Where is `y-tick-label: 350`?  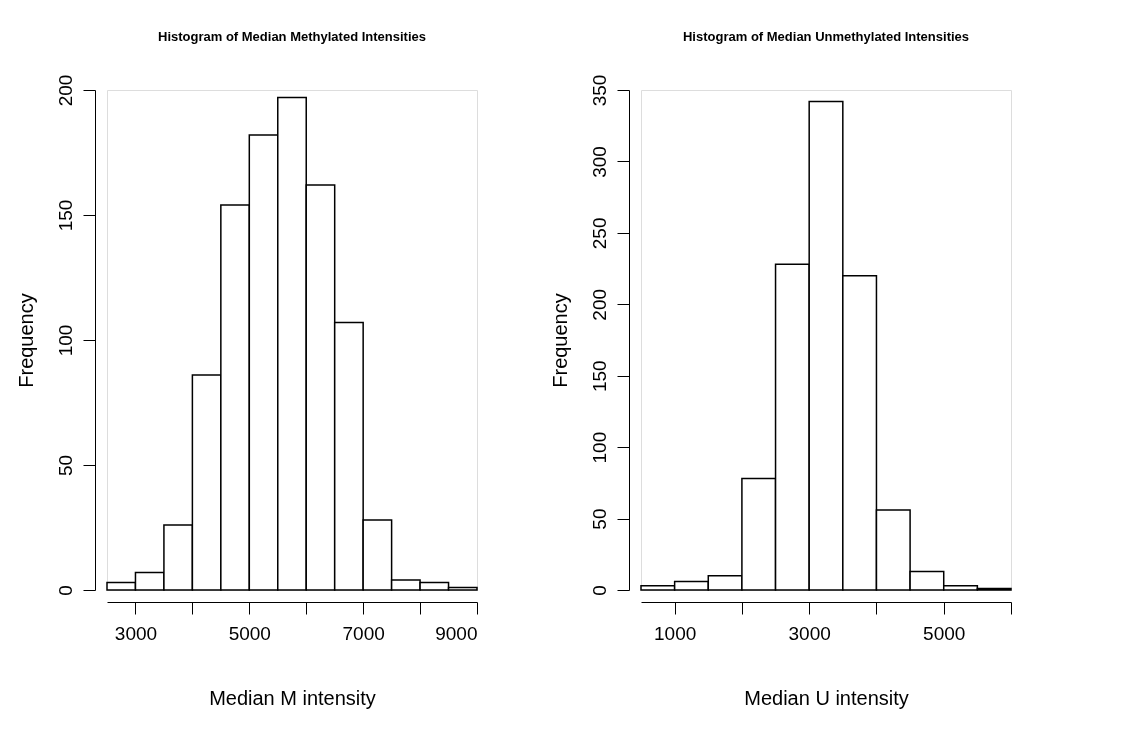
y-tick-label: 350 is located at coordinates (599, 90).